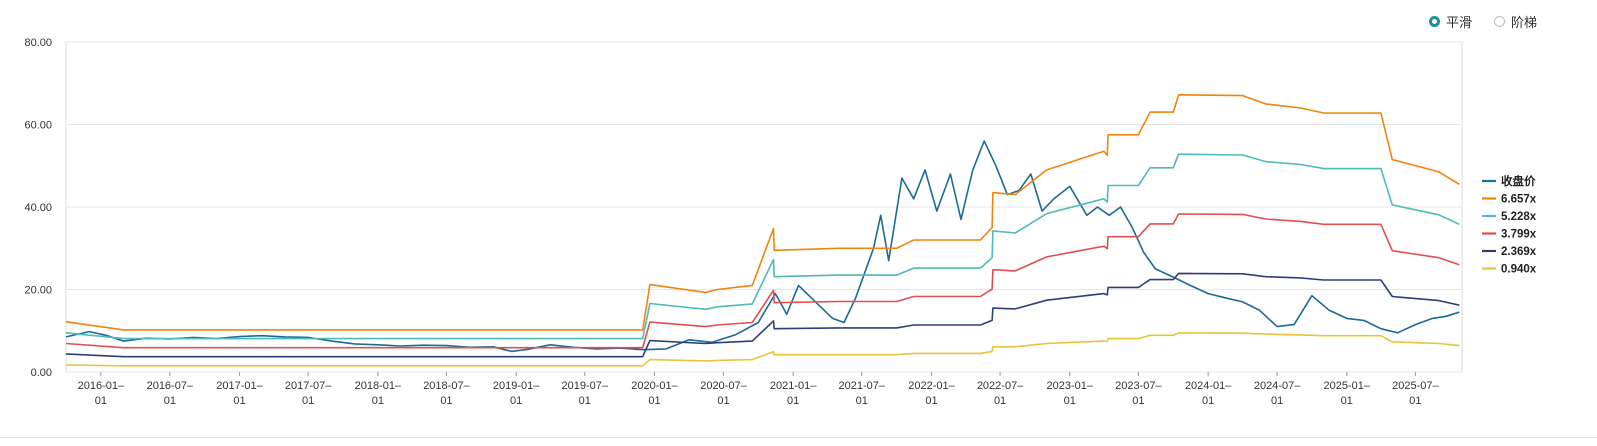  What do you see at coordinates (1208, 393) in the screenshot?
I see `x-tick-label: 2024-01– 01` at bounding box center [1208, 393].